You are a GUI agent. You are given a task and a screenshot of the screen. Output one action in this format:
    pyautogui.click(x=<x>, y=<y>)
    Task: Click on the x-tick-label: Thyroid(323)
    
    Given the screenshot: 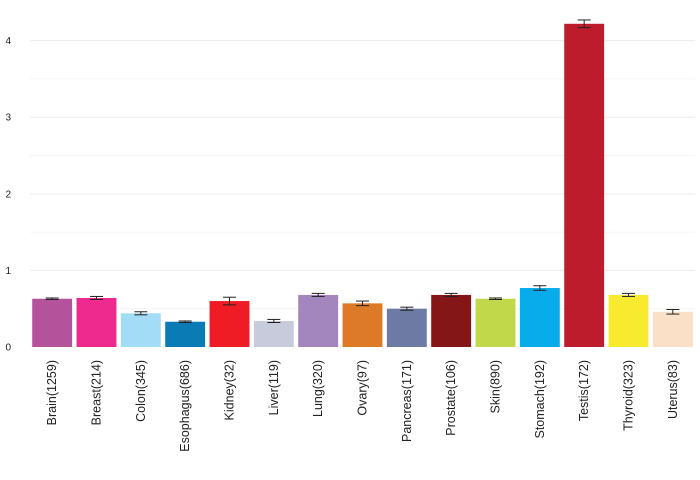 What is the action you would take?
    pyautogui.click(x=629, y=395)
    